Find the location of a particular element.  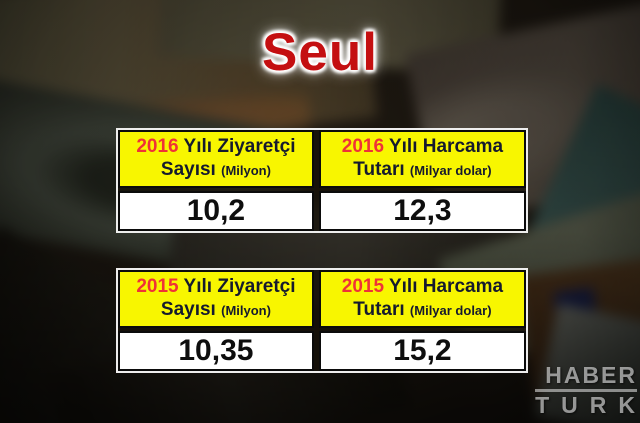

haberturk-logo: HABER TURK is located at coordinates (586, 390).